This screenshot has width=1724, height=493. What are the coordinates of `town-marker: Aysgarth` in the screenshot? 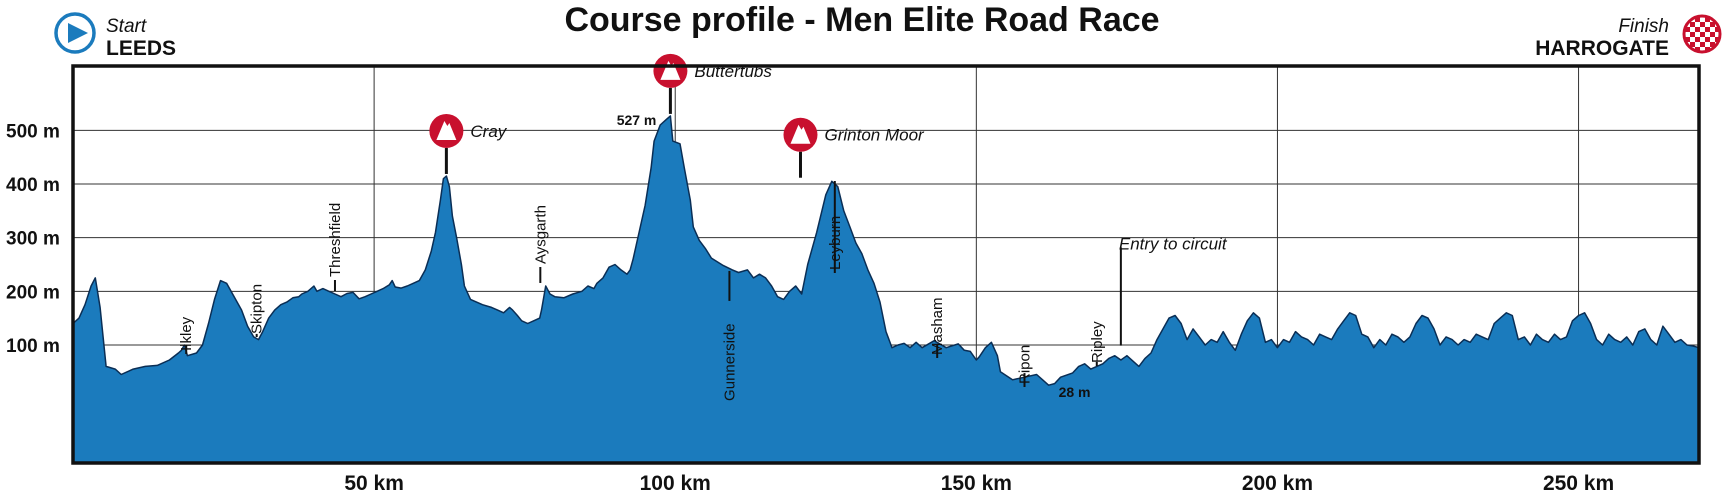 It's located at (540, 244).